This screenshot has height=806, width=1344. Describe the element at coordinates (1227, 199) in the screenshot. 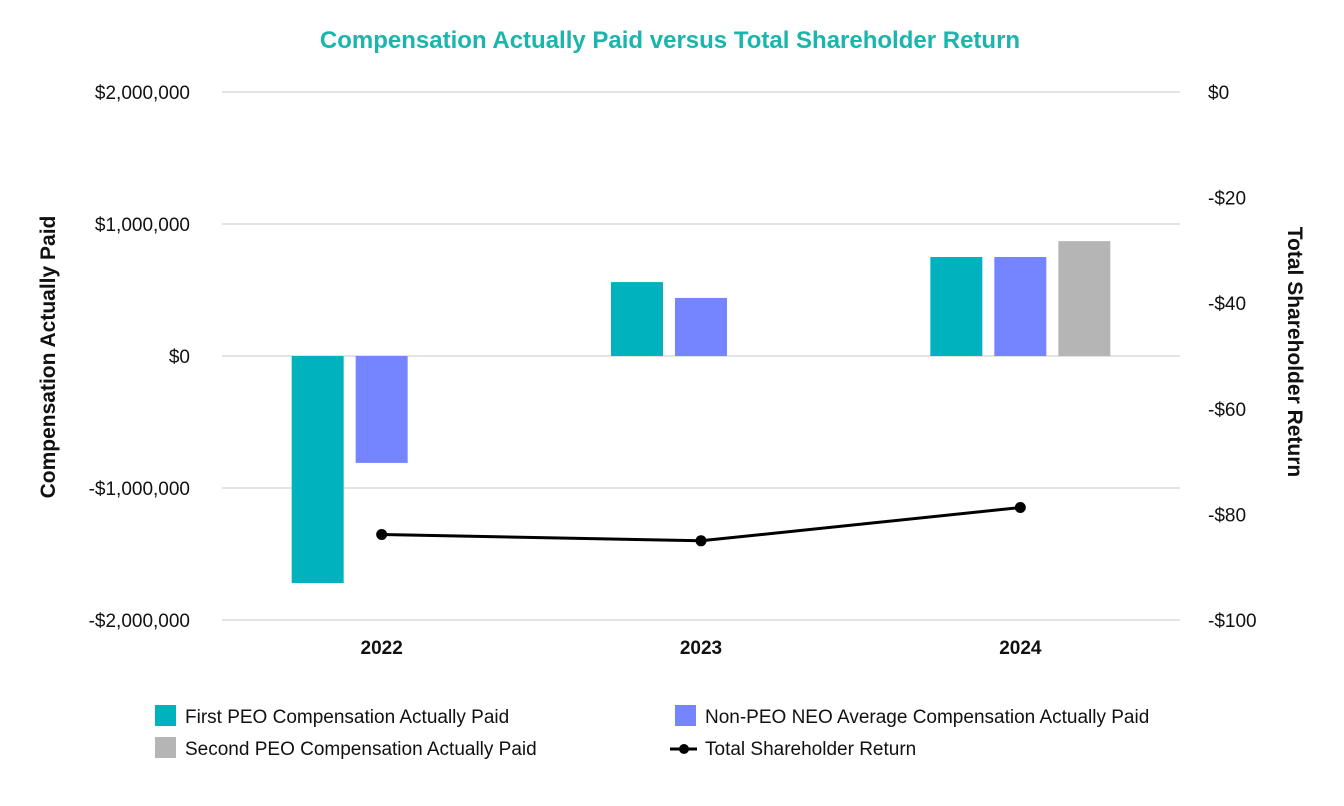

I see `y2-tick-label: -$20` at that location.